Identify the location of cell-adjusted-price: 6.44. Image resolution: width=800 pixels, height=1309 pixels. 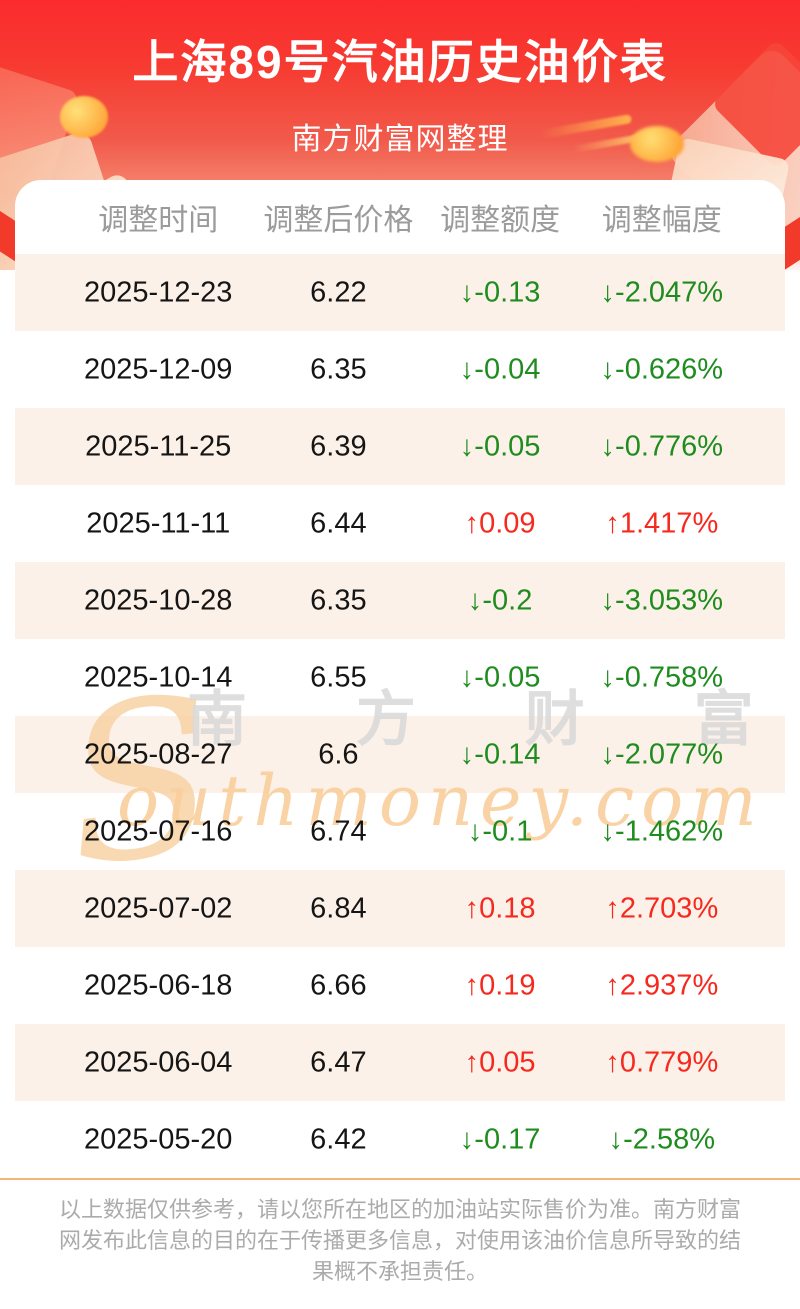
(338, 523).